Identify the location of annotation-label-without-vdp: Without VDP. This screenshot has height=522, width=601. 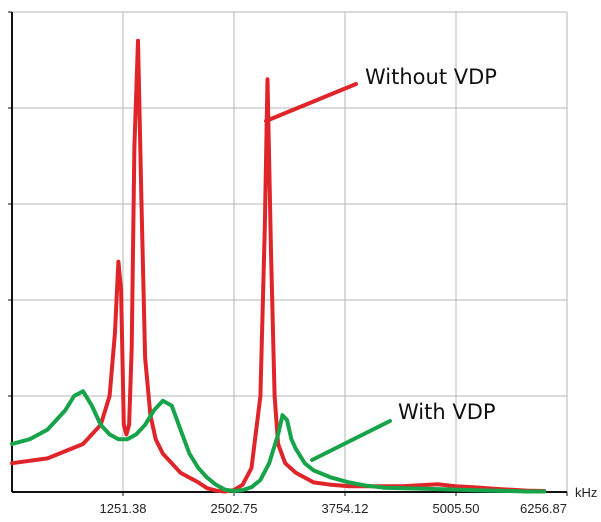
(431, 77).